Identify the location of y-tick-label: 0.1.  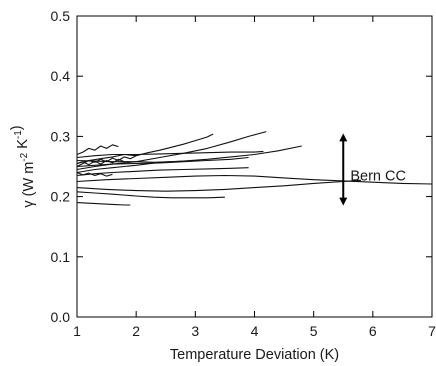
(61, 257).